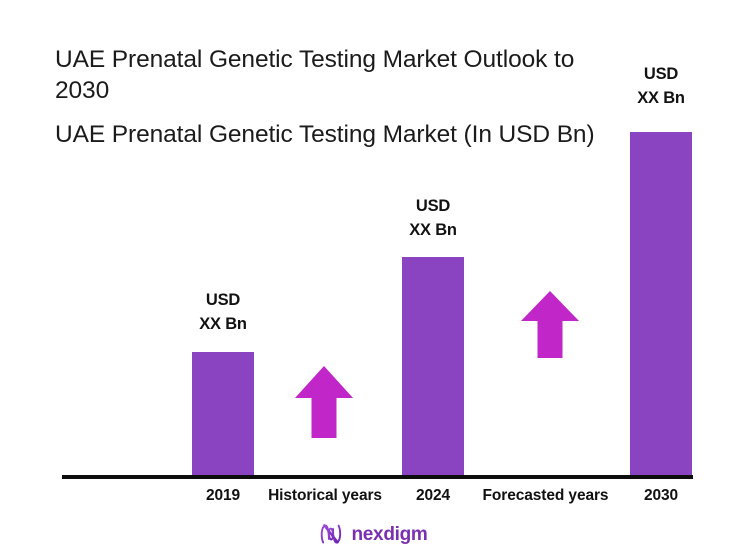  Describe the element at coordinates (223, 300) in the screenshot. I see `bar-label-2019-line1: USD` at that location.